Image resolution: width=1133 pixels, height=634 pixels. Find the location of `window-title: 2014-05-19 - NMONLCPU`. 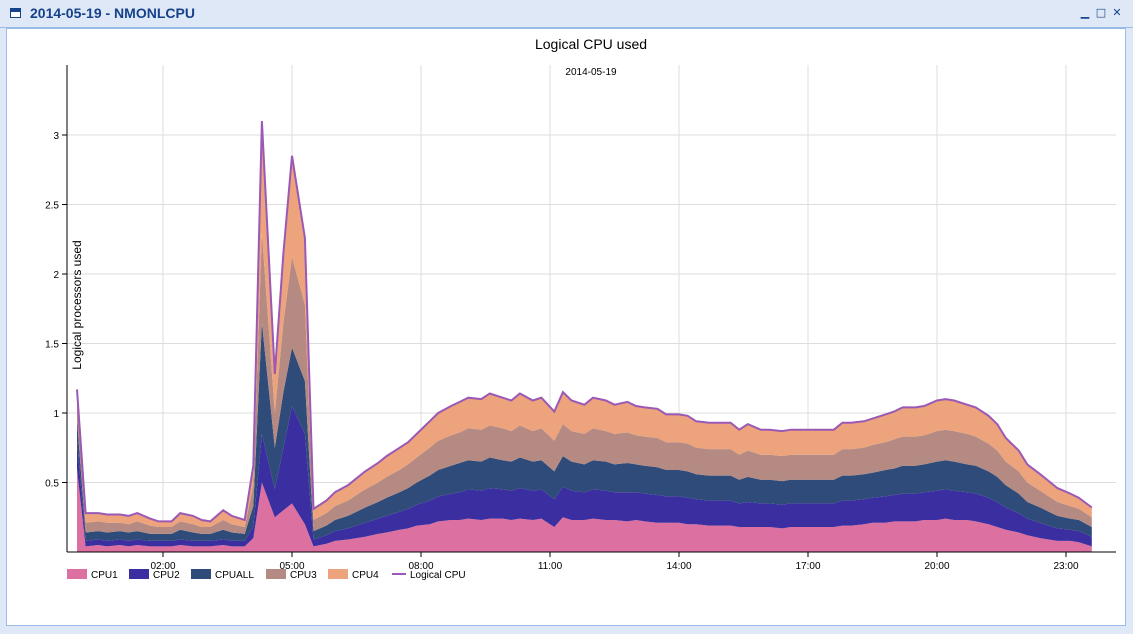

window-title: 2014-05-19 - NMONLCPU is located at coordinates (112, 13).